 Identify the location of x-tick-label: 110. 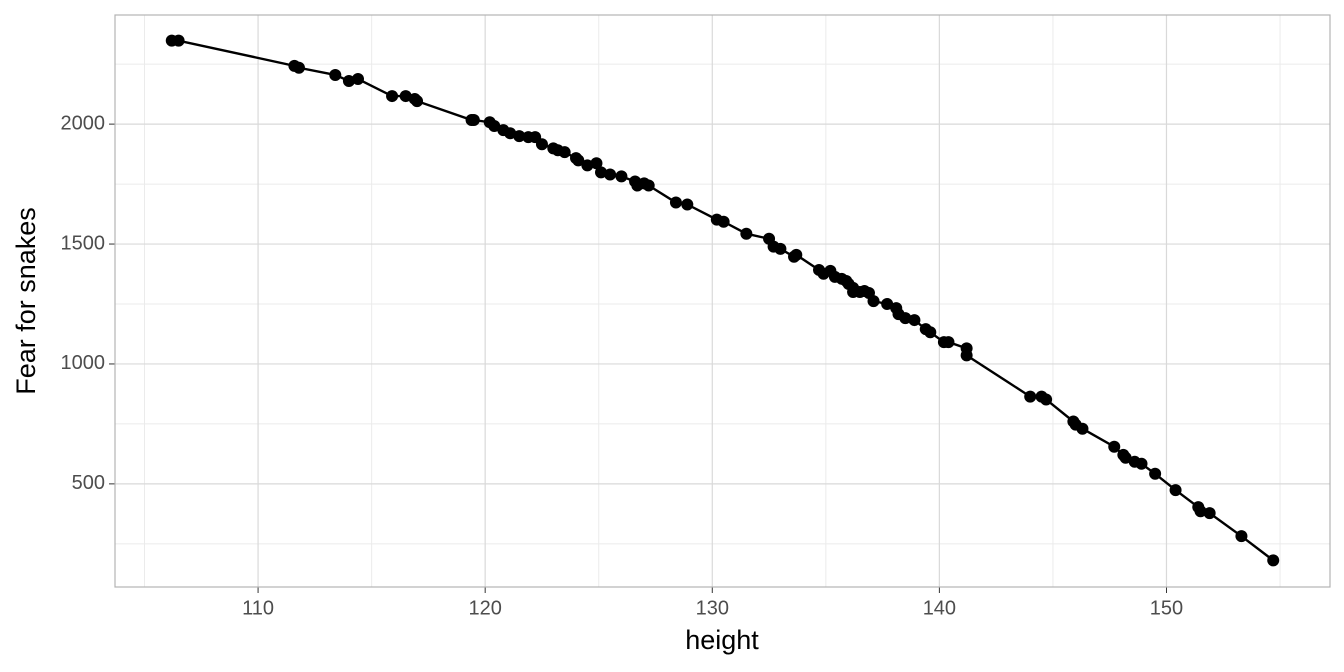
(258, 608).